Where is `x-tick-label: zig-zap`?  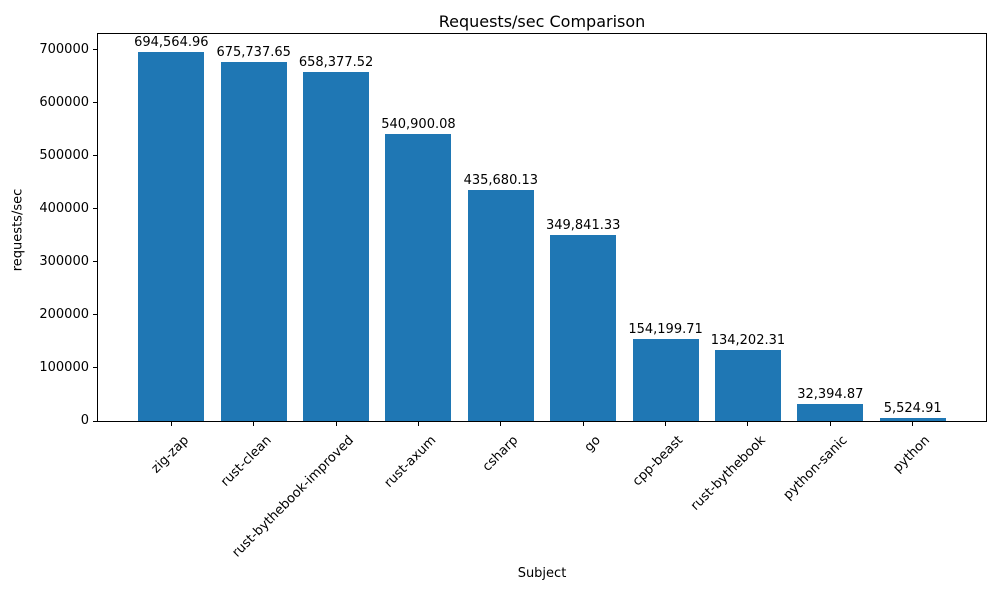
x-tick-label: zig-zap is located at coordinates (170, 455).